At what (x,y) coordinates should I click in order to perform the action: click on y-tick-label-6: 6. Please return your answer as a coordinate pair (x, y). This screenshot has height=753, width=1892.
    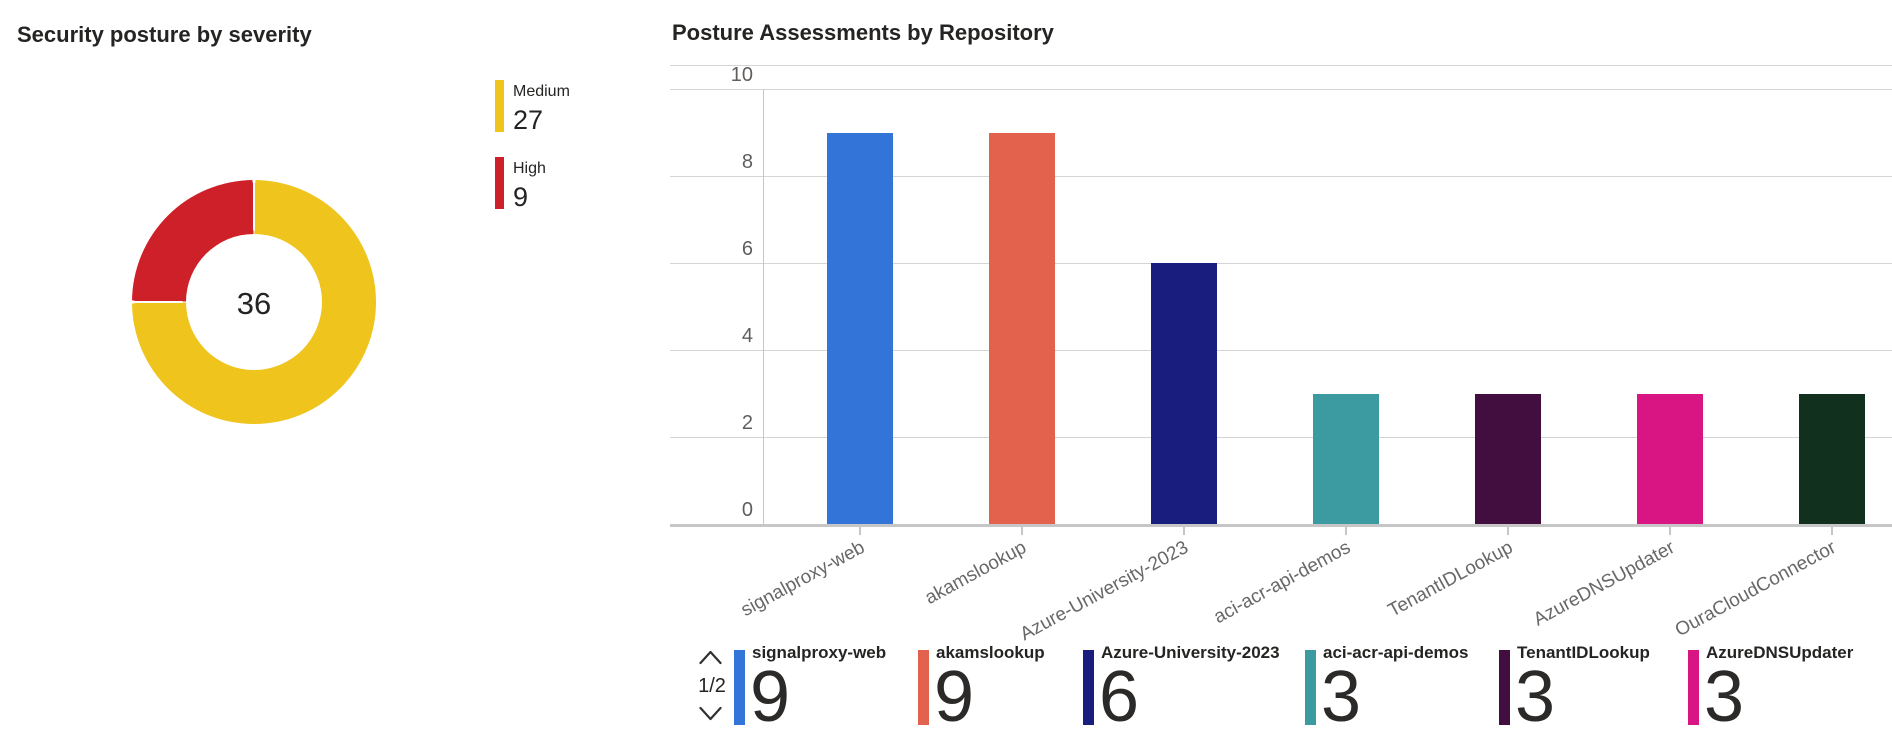
    Looking at the image, I should click on (747, 249).